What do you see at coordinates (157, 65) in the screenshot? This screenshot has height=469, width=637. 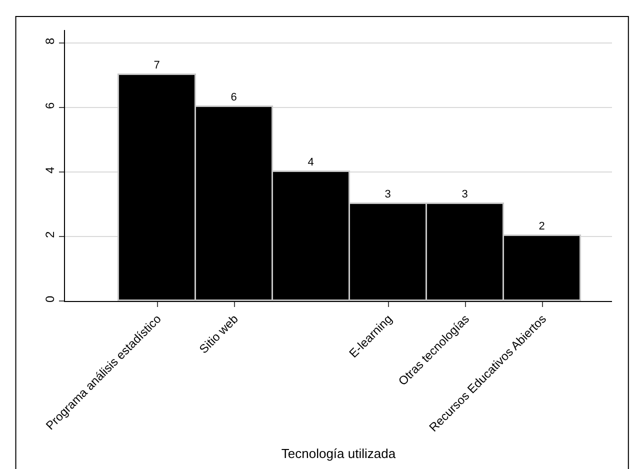 I see `data-label: 7` at bounding box center [157, 65].